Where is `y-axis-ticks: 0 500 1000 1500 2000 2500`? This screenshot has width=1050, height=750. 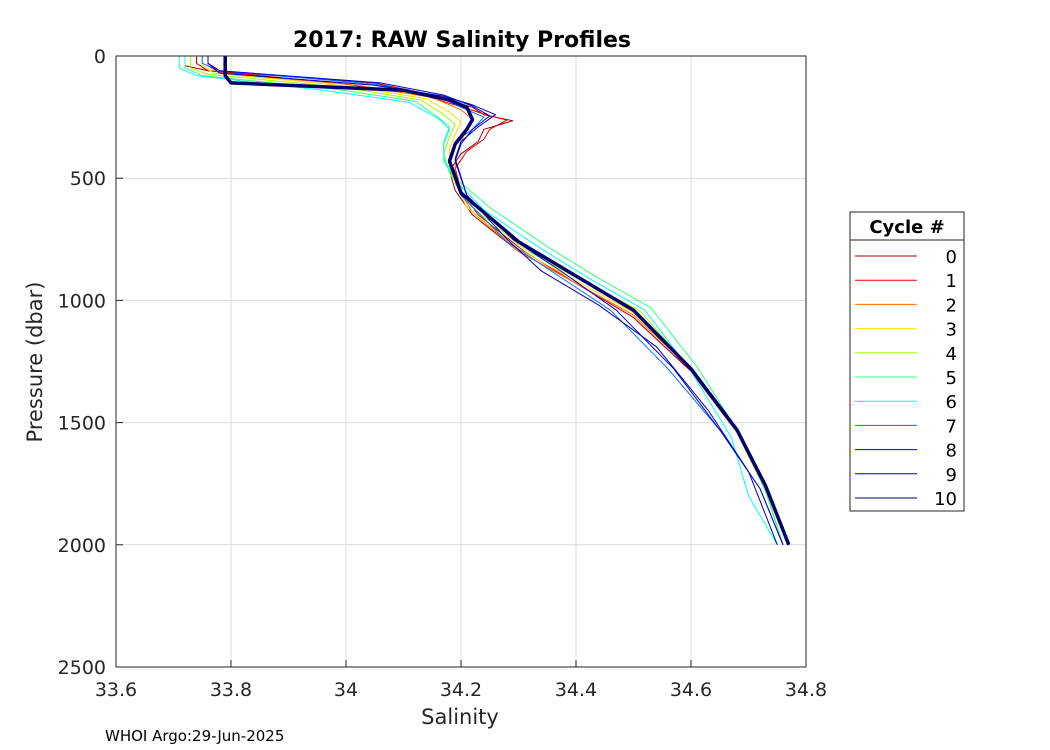 y-axis-ticks: 0 500 1000 1500 2000 2500 is located at coordinates (90, 362).